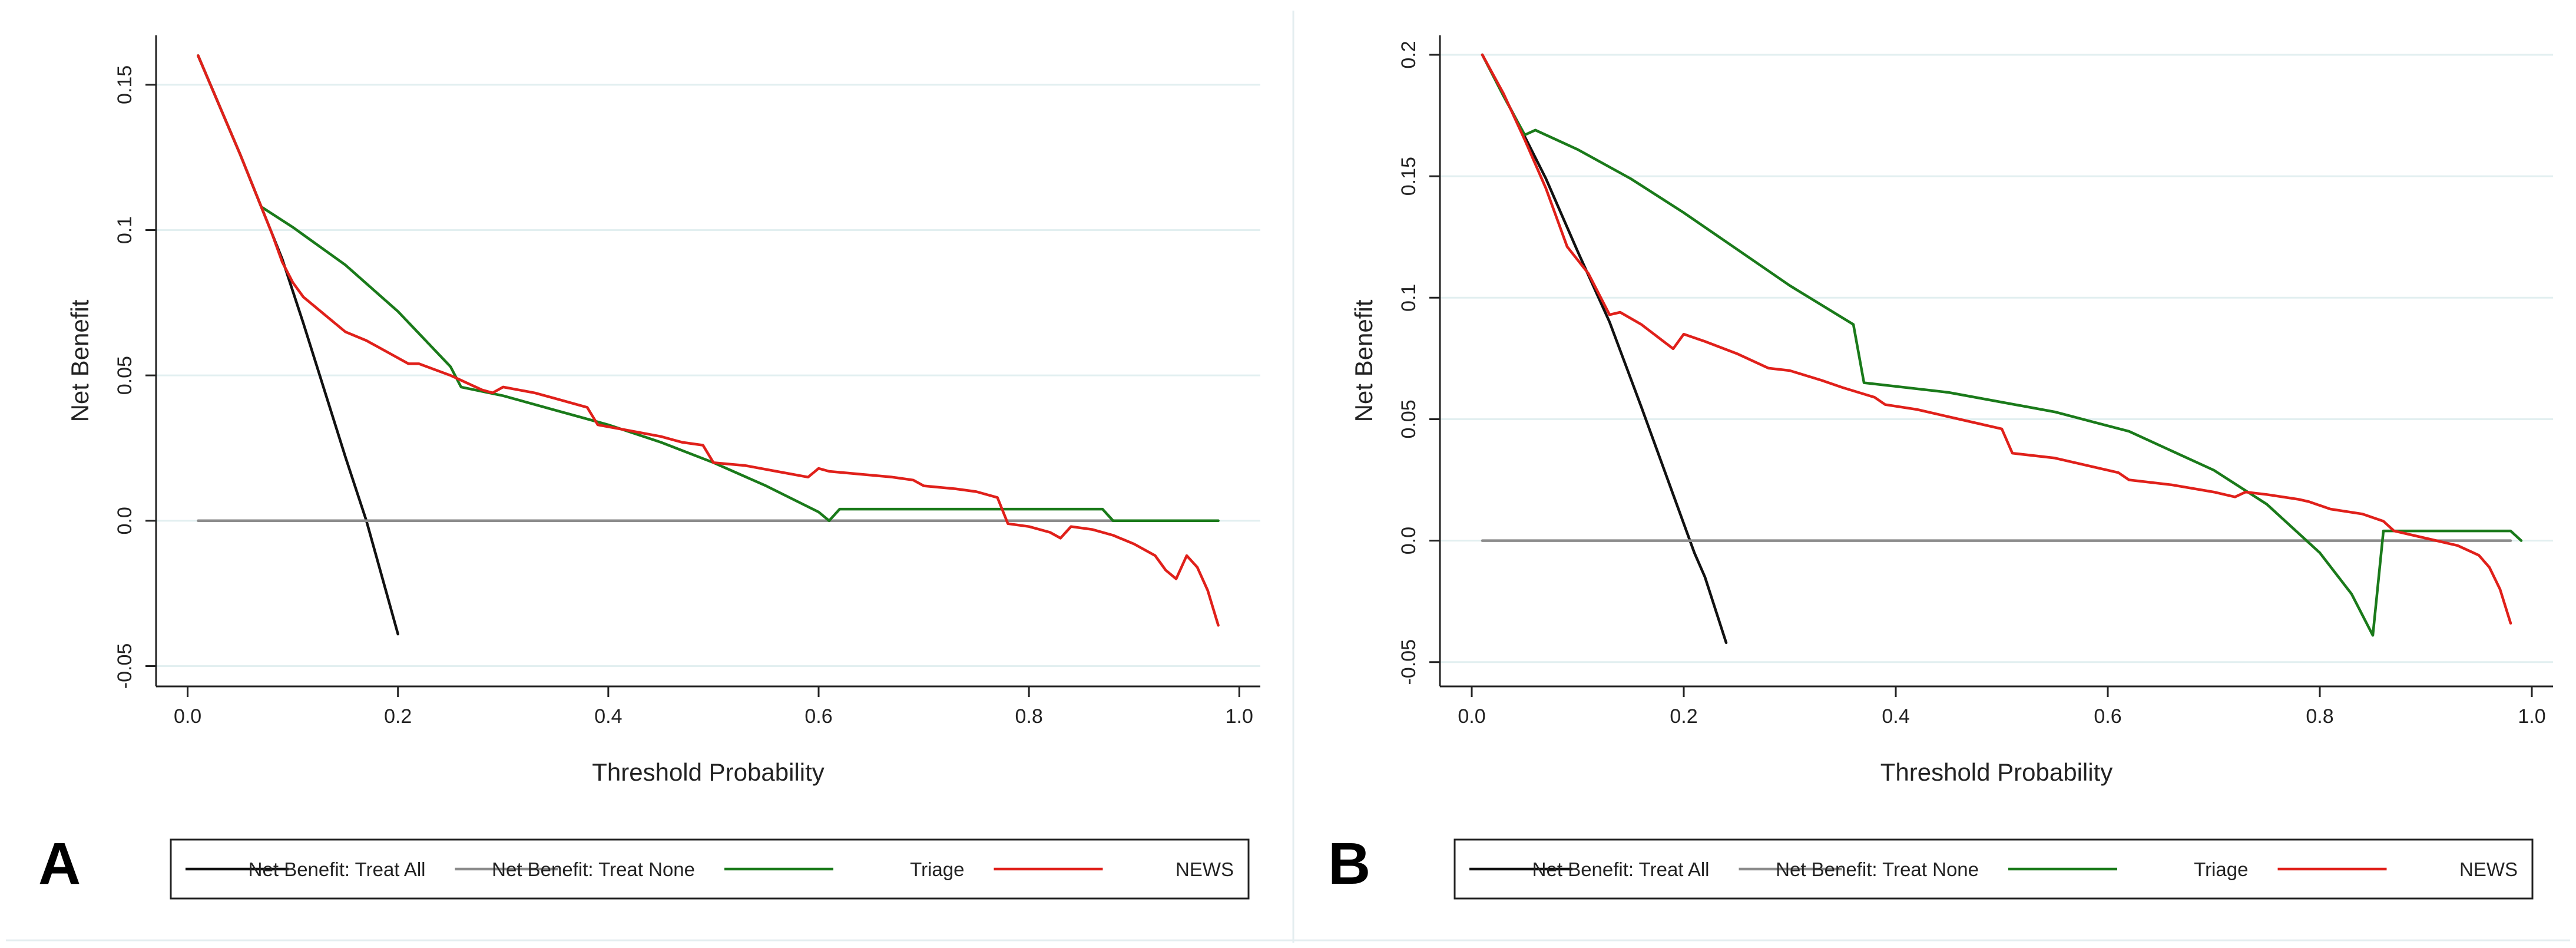  What do you see at coordinates (1349, 864) in the screenshot?
I see `panel-letter: B` at bounding box center [1349, 864].